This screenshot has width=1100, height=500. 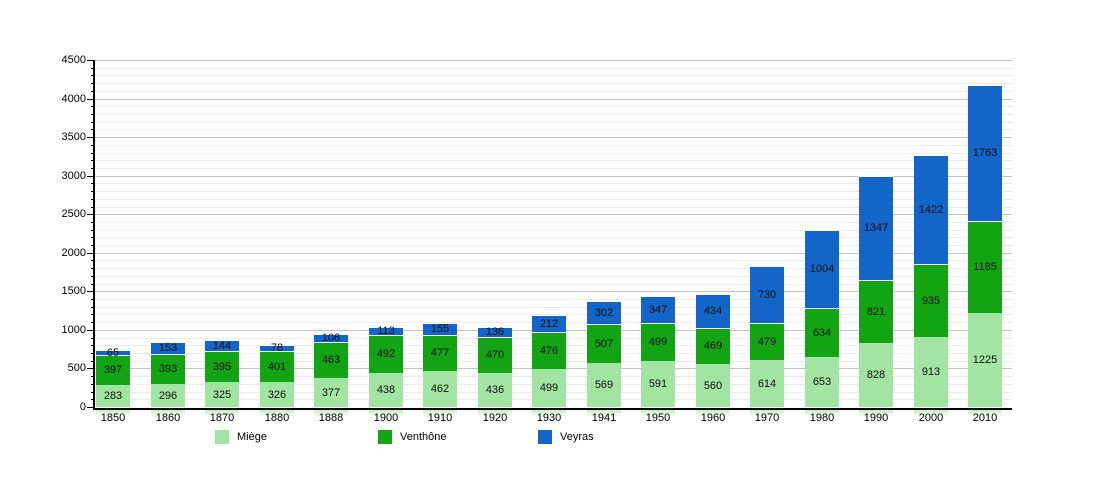 What do you see at coordinates (113, 396) in the screenshot?
I see `value-label-1850: 283` at bounding box center [113, 396].